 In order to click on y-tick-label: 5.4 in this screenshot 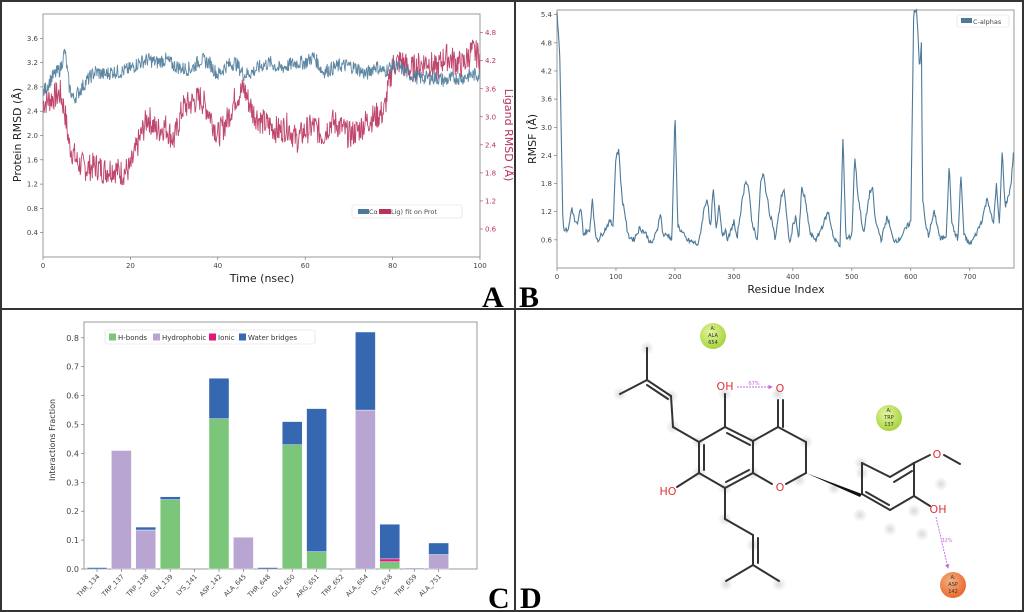, I will do `click(547, 15)`.